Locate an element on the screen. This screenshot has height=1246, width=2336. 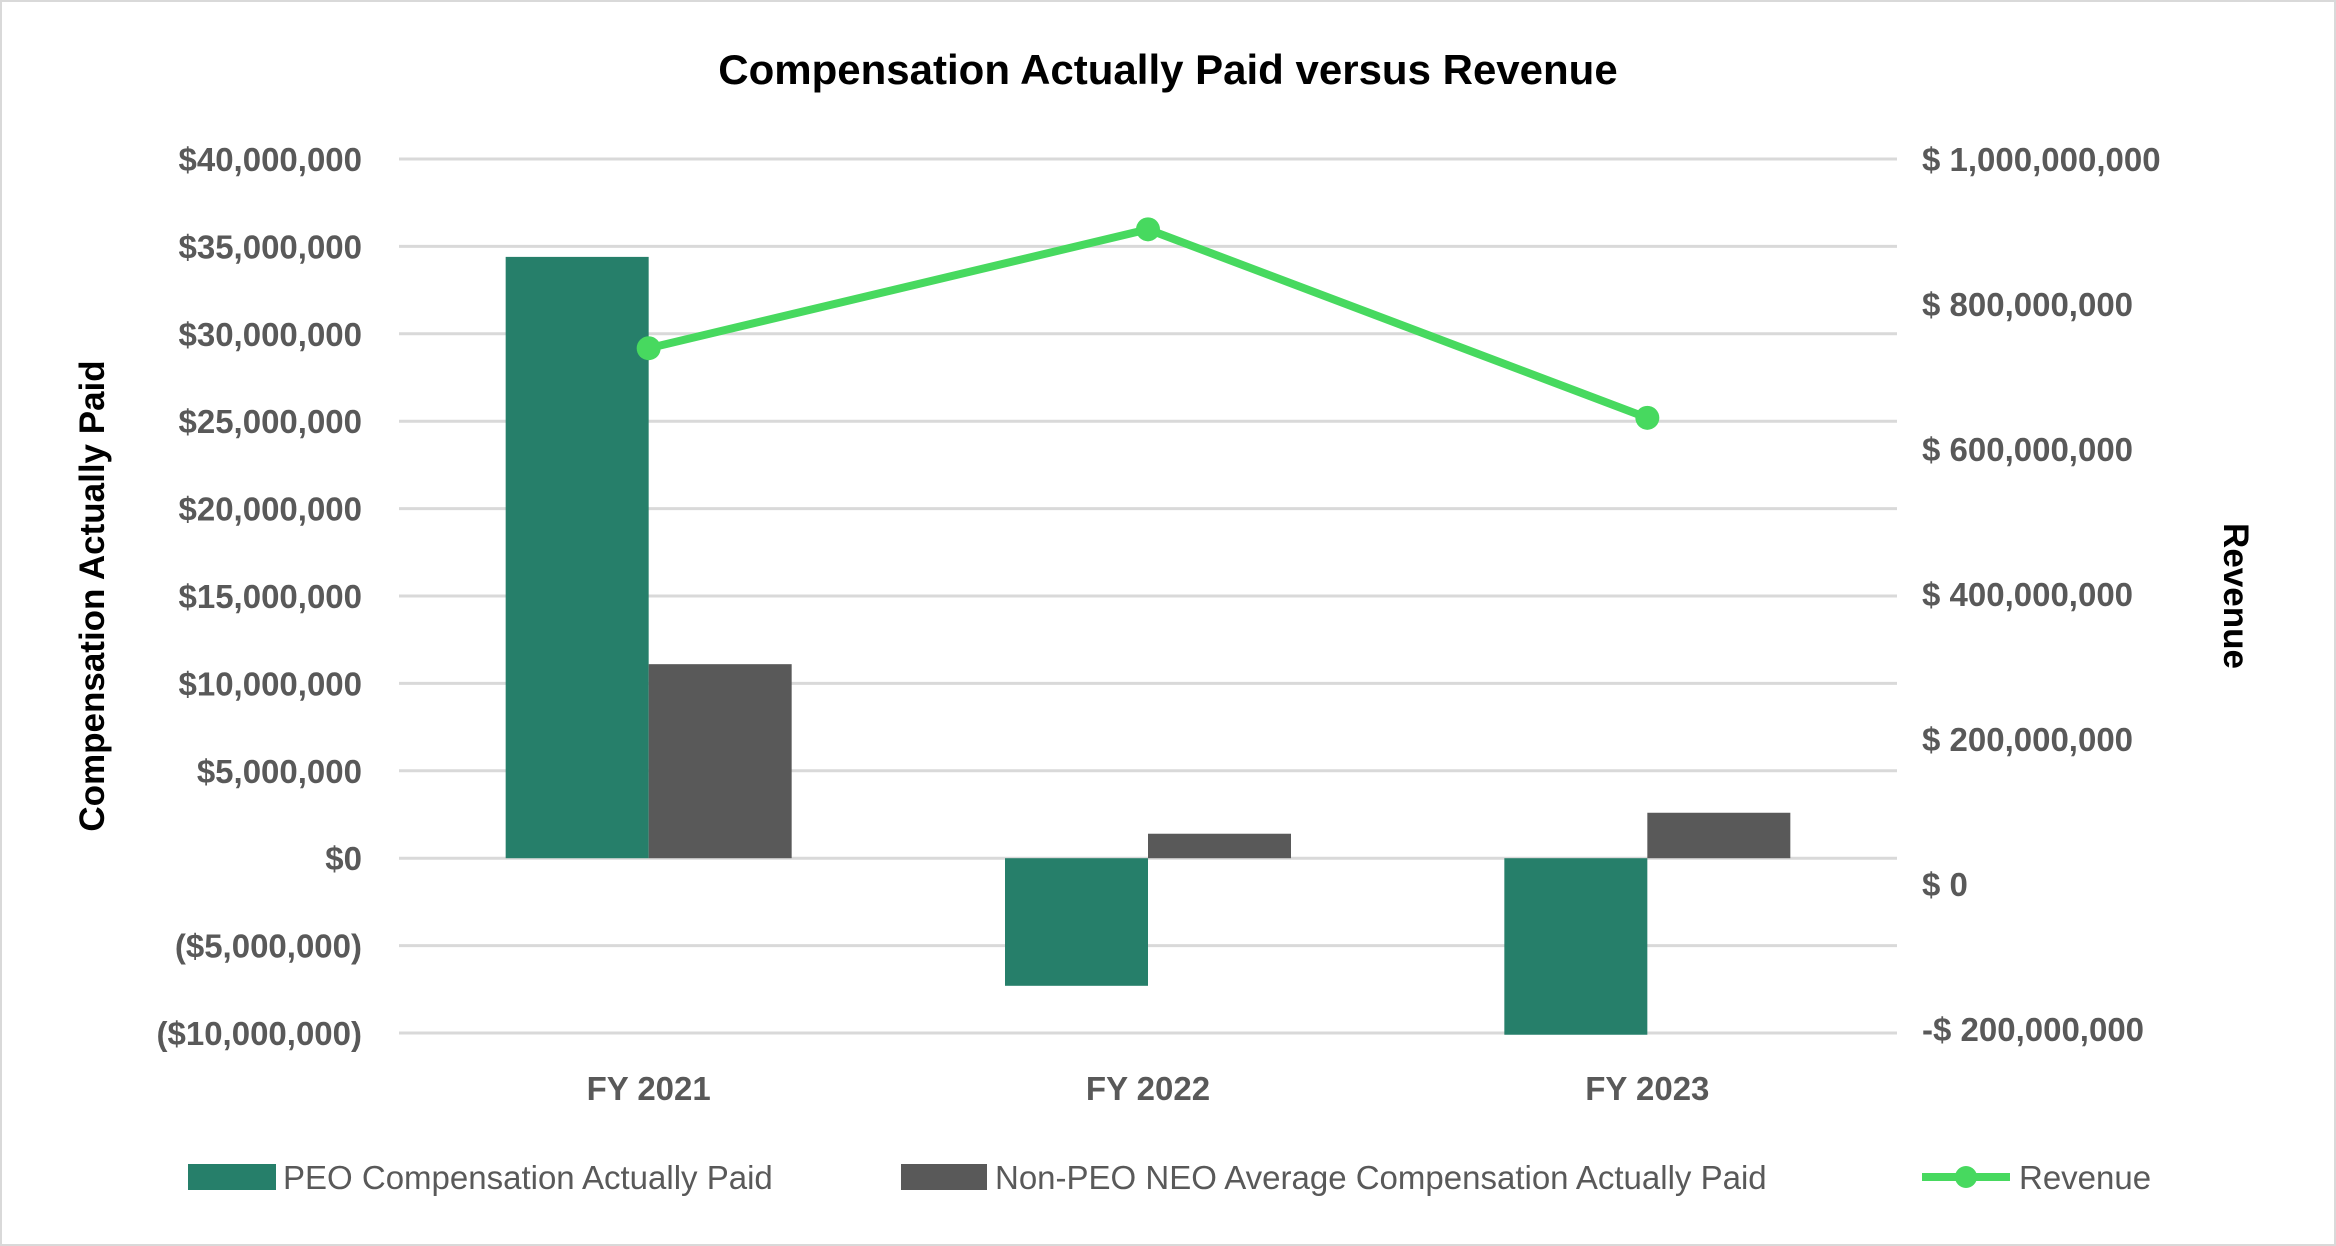
x-tick-label: FY 2021 is located at coordinates (649, 1088).